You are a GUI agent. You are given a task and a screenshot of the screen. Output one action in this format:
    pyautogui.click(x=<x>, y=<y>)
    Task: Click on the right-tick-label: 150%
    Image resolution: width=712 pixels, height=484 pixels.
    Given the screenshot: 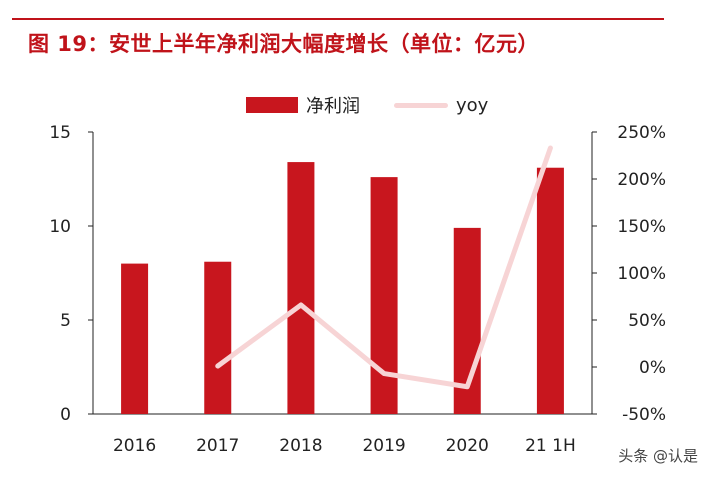 What is the action you would take?
    pyautogui.click(x=641, y=227)
    